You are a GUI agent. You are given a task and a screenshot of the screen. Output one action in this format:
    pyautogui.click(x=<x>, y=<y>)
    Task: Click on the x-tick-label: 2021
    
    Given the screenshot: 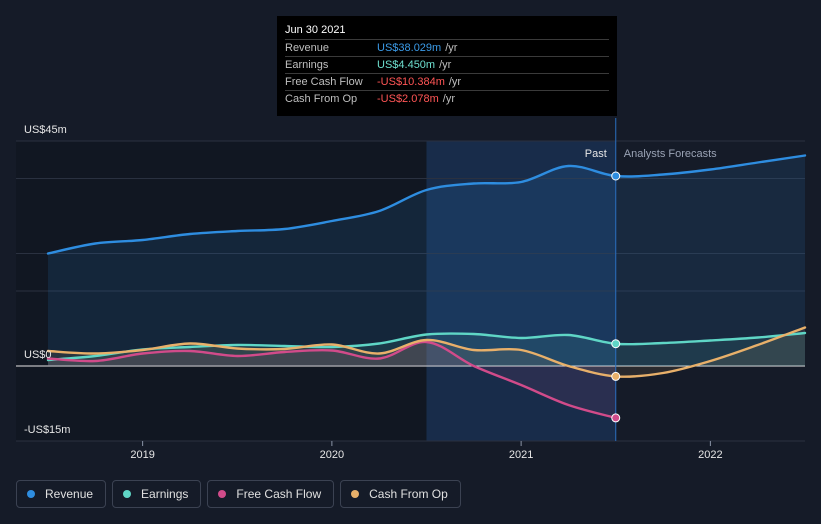 What is the action you would take?
    pyautogui.click(x=521, y=455)
    